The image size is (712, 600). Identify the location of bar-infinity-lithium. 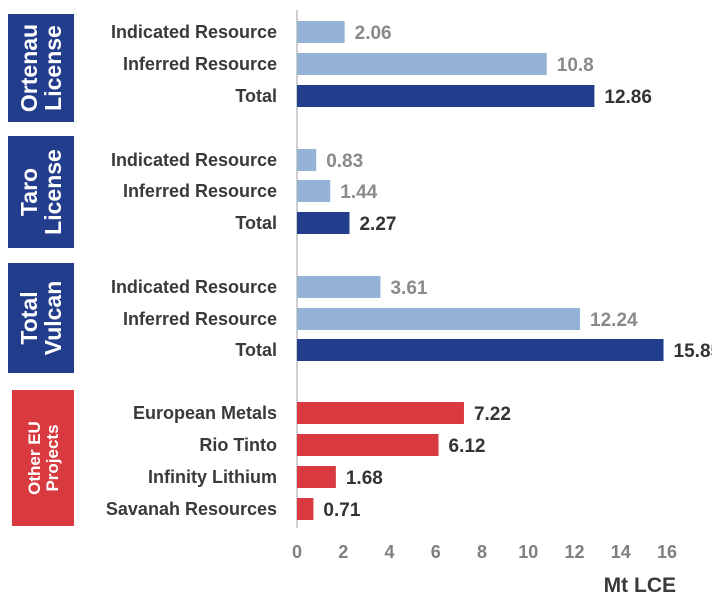
(316, 477).